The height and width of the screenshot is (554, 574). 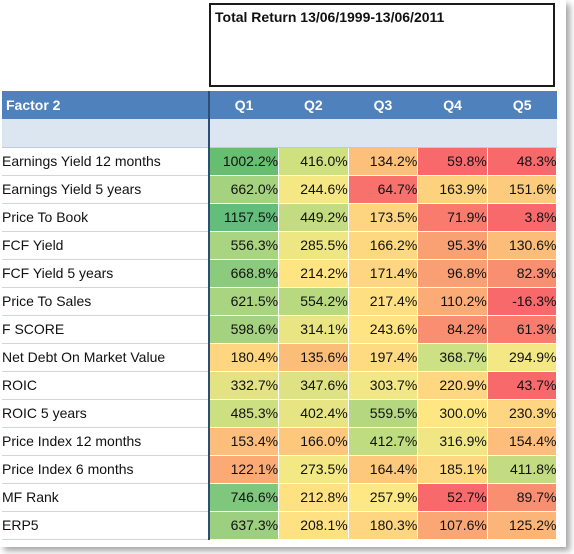 What do you see at coordinates (383, 245) in the screenshot?
I see `return-value-cell-q3: 166.2%` at bounding box center [383, 245].